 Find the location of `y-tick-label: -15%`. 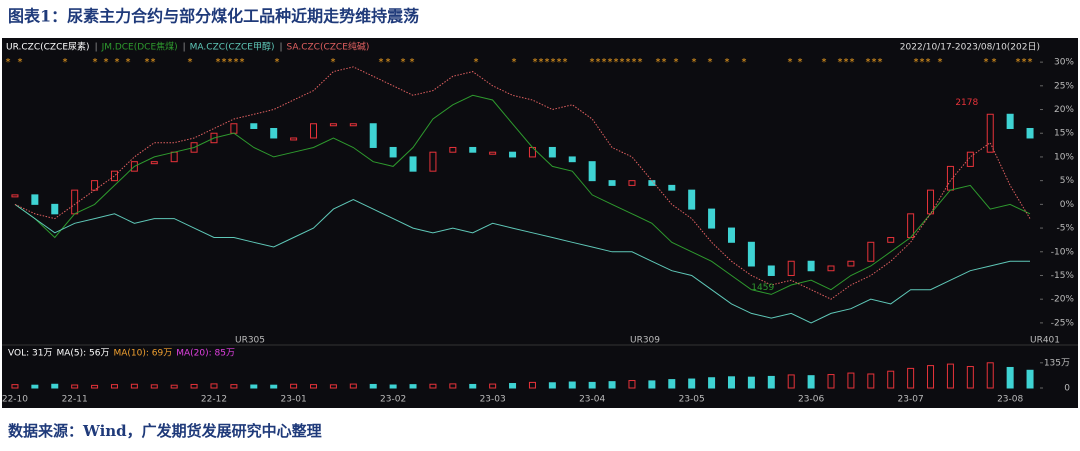

y-tick-label: -15% is located at coordinates (1063, 276).